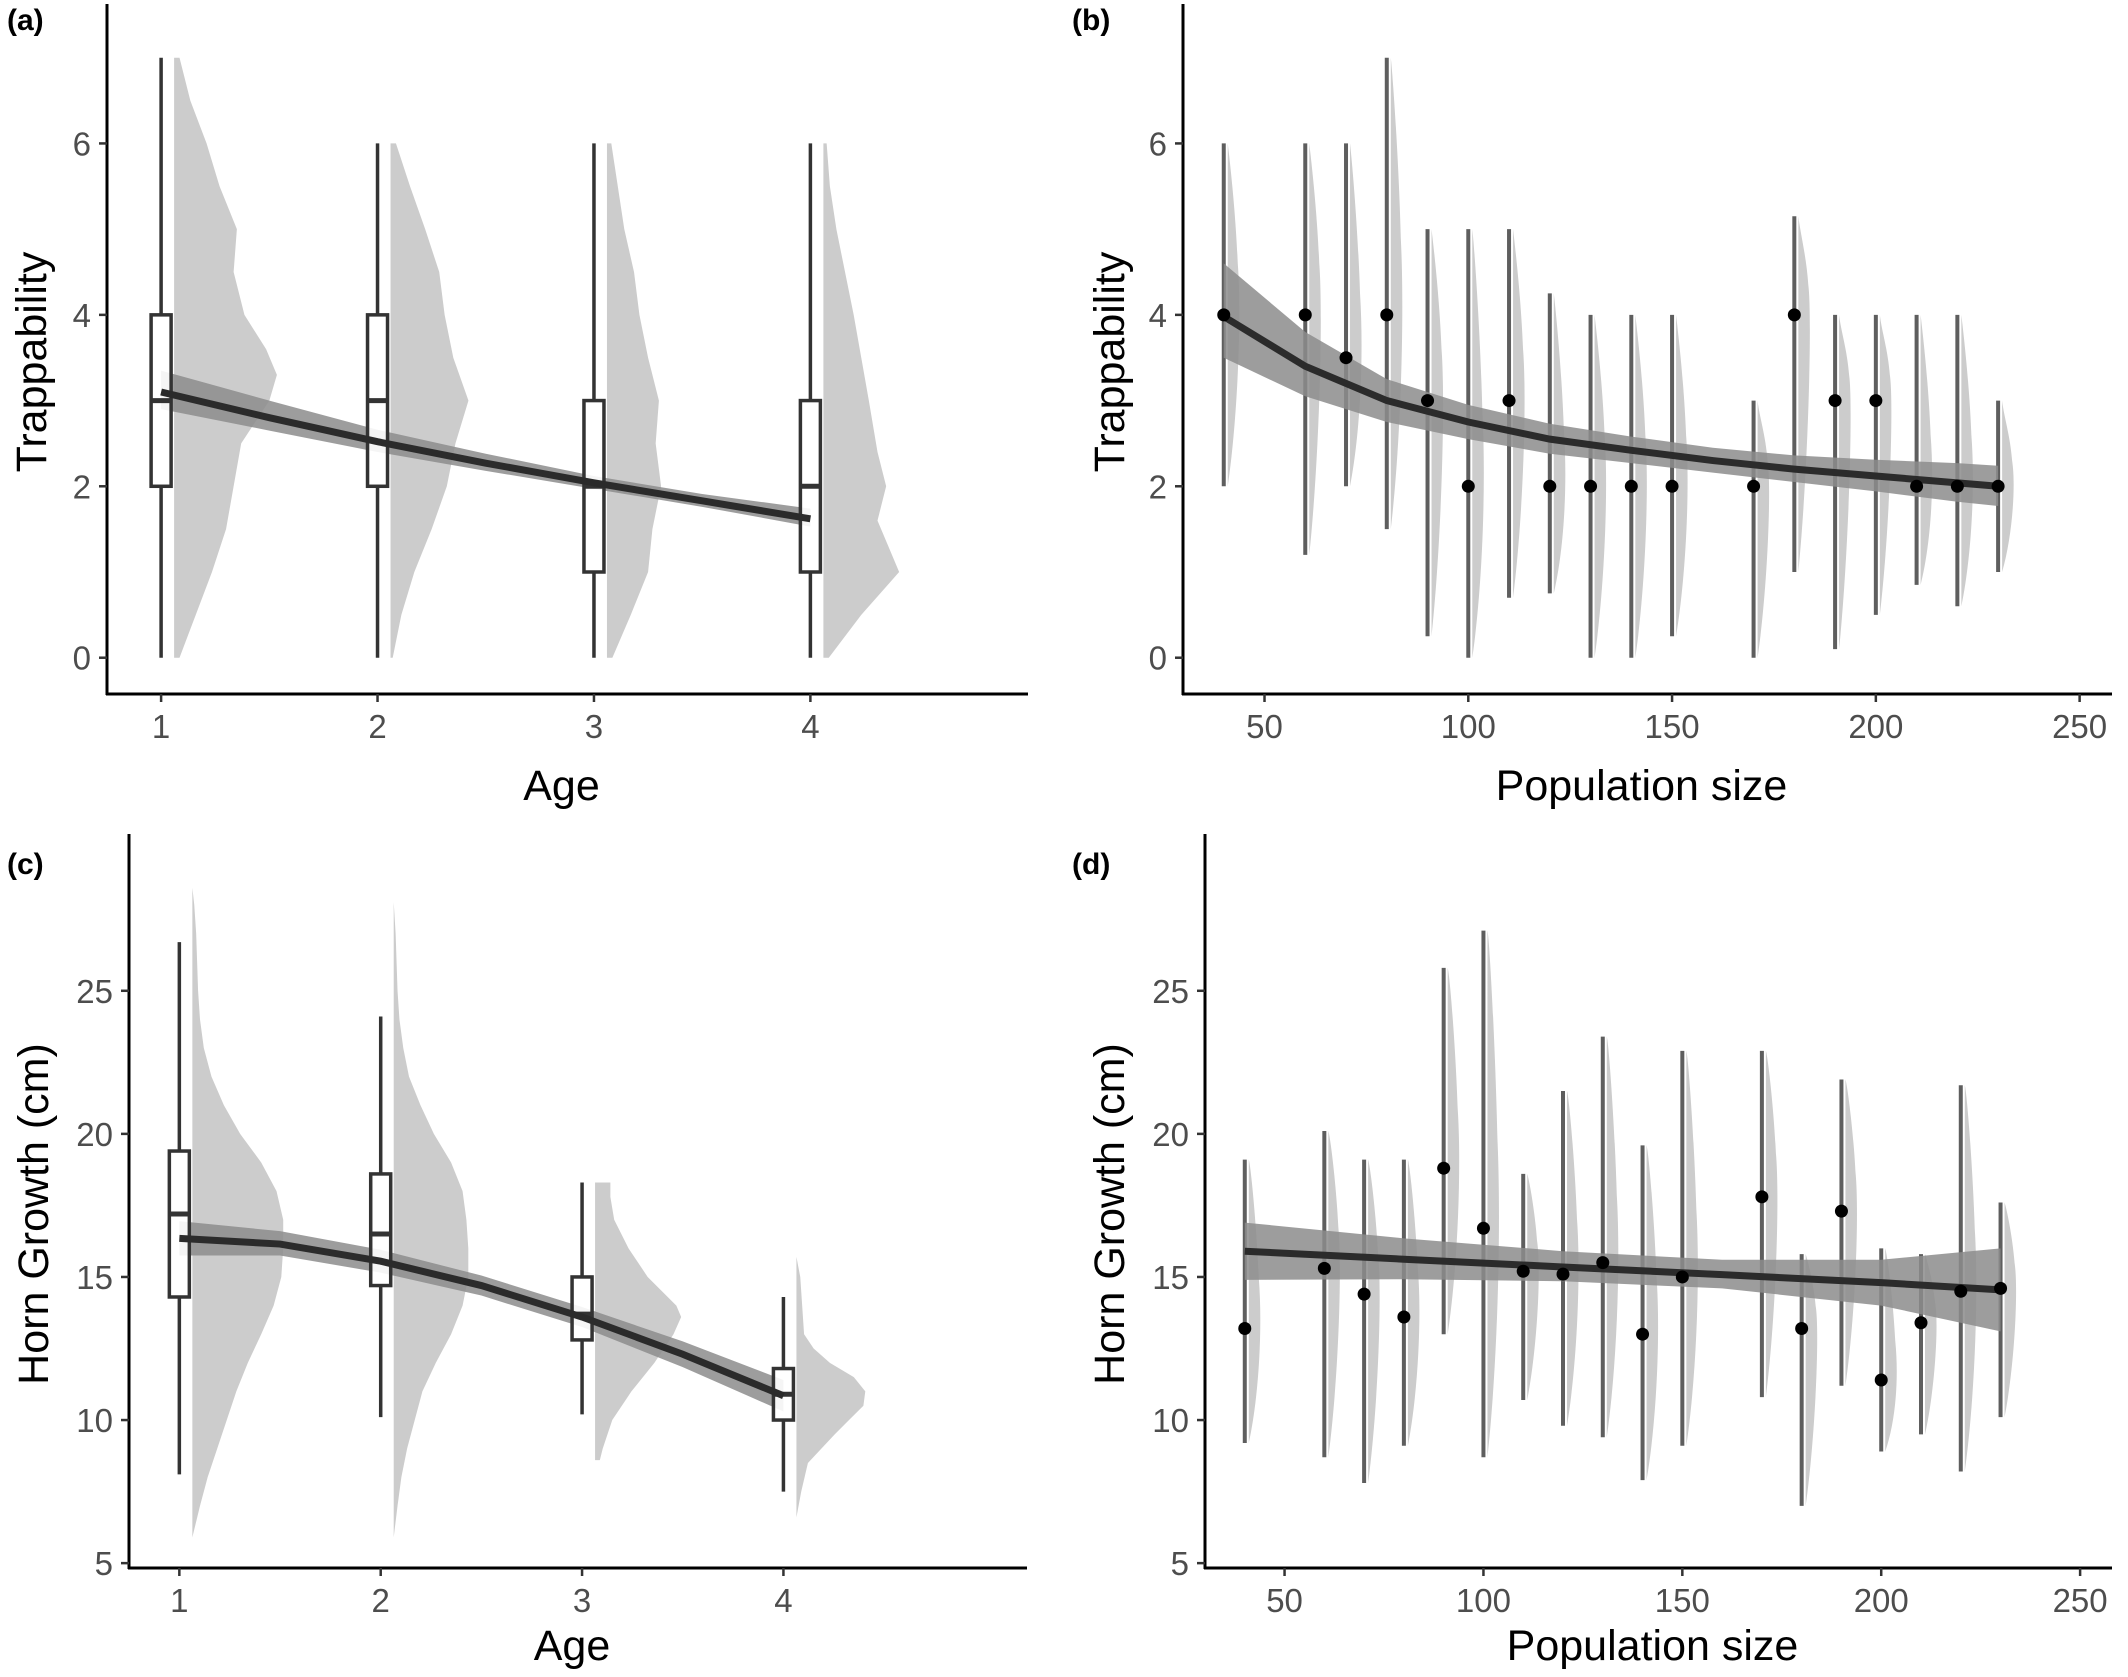 The image size is (2128, 1677). Describe the element at coordinates (1158, 315) in the screenshot. I see `y-tick-label-2: 4` at that location.